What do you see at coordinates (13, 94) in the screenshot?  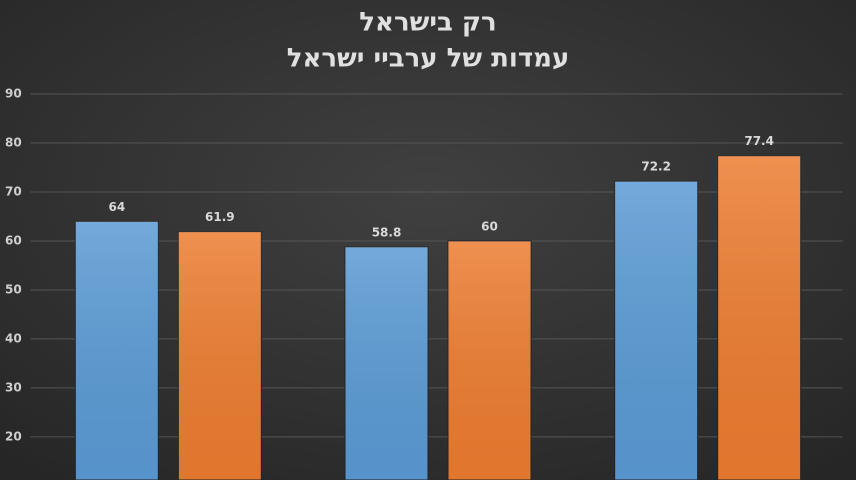 I see `y-tick-label: 90` at bounding box center [13, 94].